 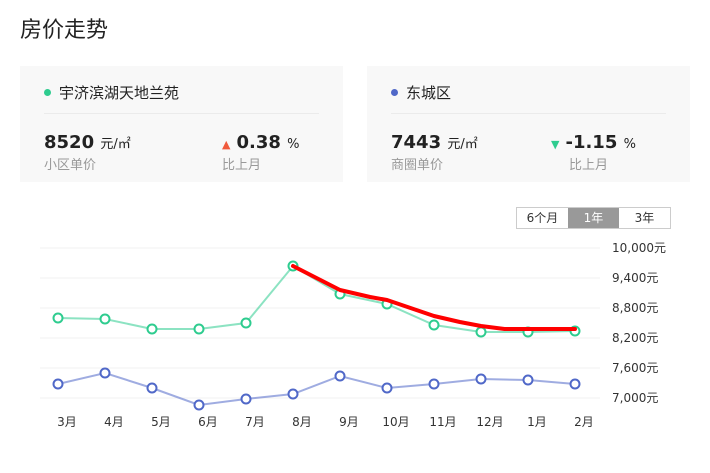 What do you see at coordinates (226, 144) in the screenshot?
I see `triangle-up-icon: ▲` at bounding box center [226, 144].